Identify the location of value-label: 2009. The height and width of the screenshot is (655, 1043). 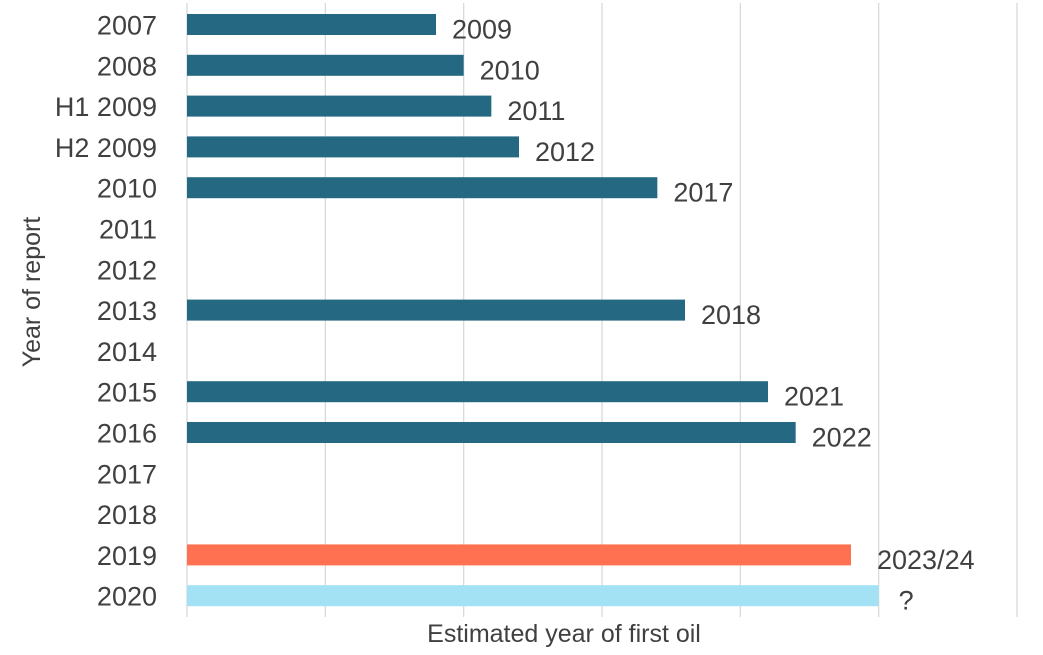
(482, 30).